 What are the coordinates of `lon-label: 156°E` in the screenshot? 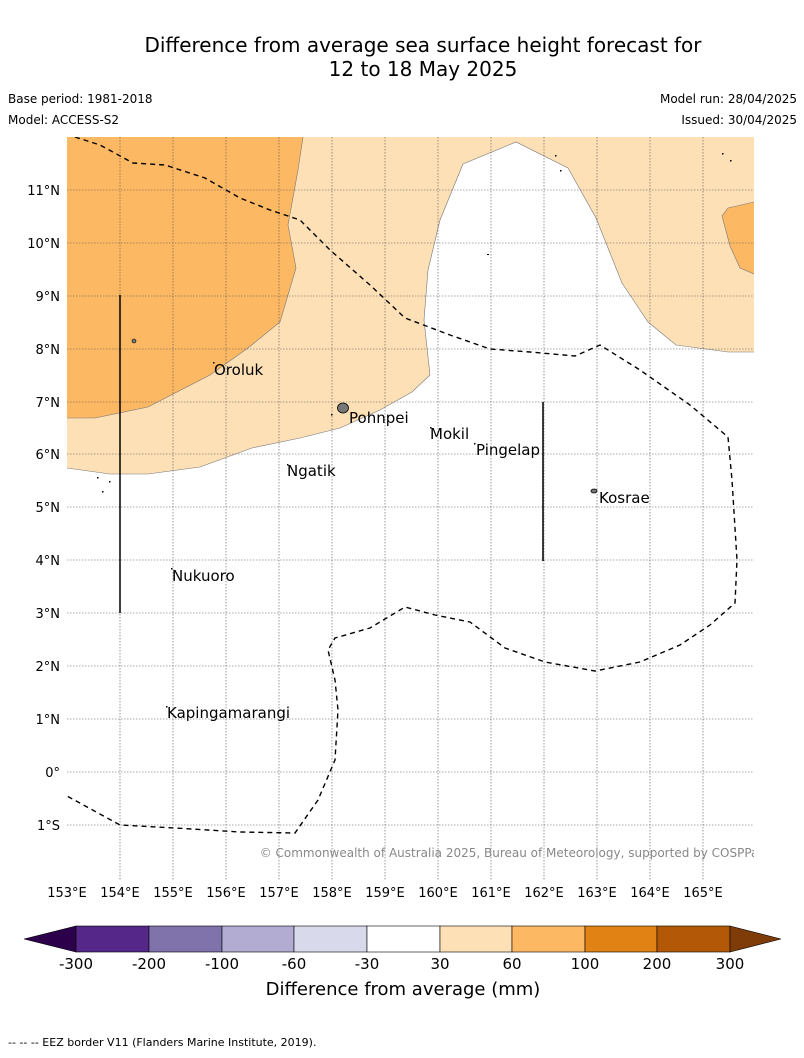 It's located at (226, 893).